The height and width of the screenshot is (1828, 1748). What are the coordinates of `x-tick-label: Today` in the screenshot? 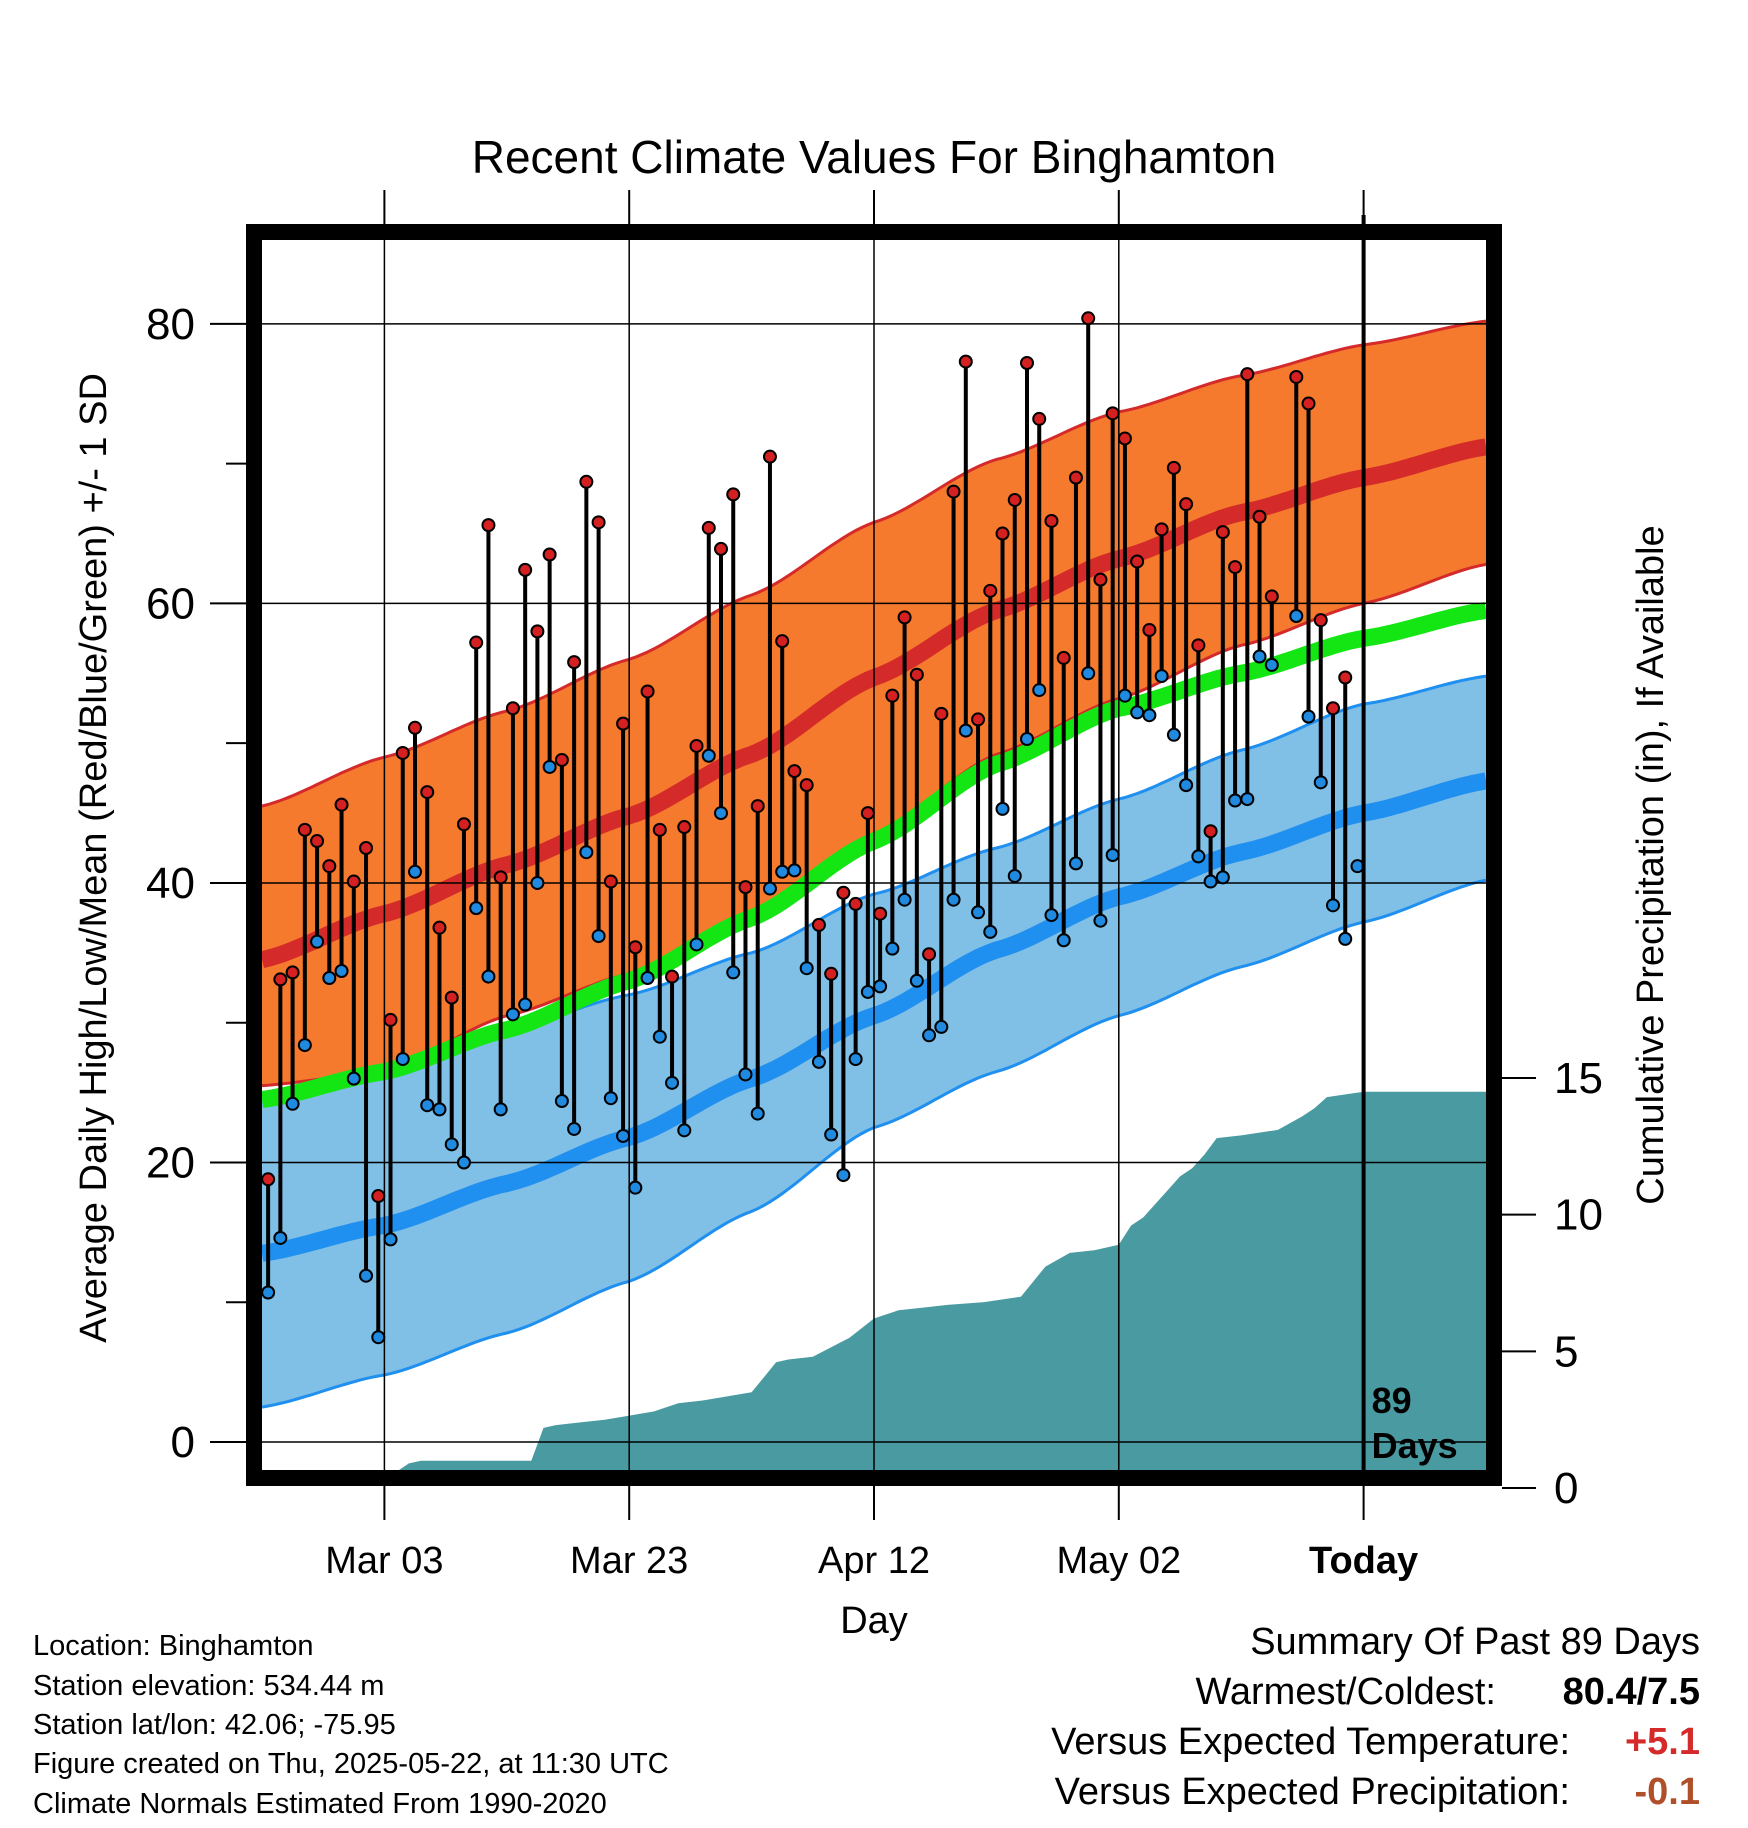 It's located at (1363, 1561).